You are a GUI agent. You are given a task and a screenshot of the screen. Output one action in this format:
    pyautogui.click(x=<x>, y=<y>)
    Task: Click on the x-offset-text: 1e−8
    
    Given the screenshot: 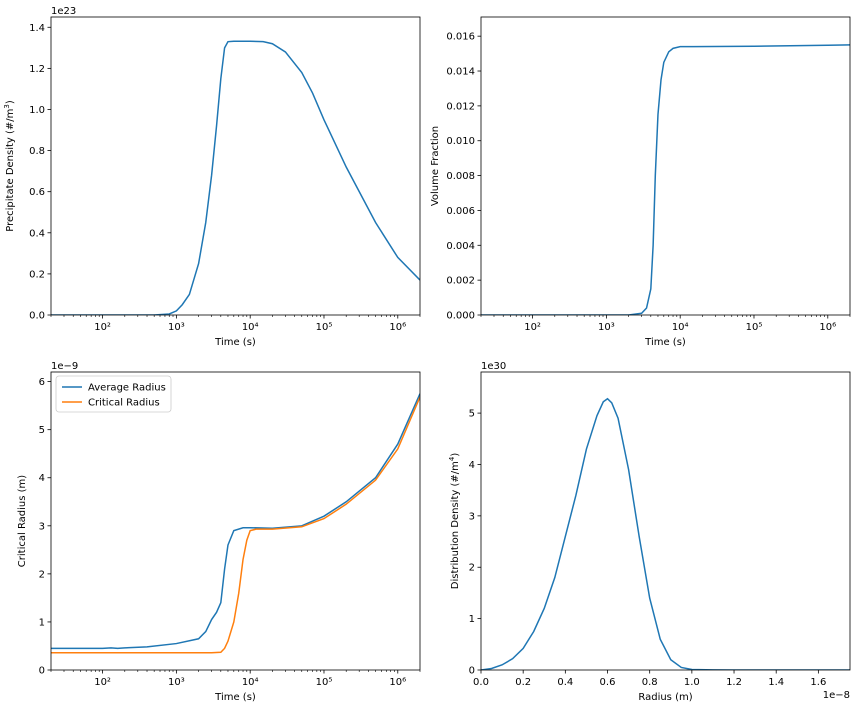 What is the action you would take?
    pyautogui.click(x=836, y=695)
    